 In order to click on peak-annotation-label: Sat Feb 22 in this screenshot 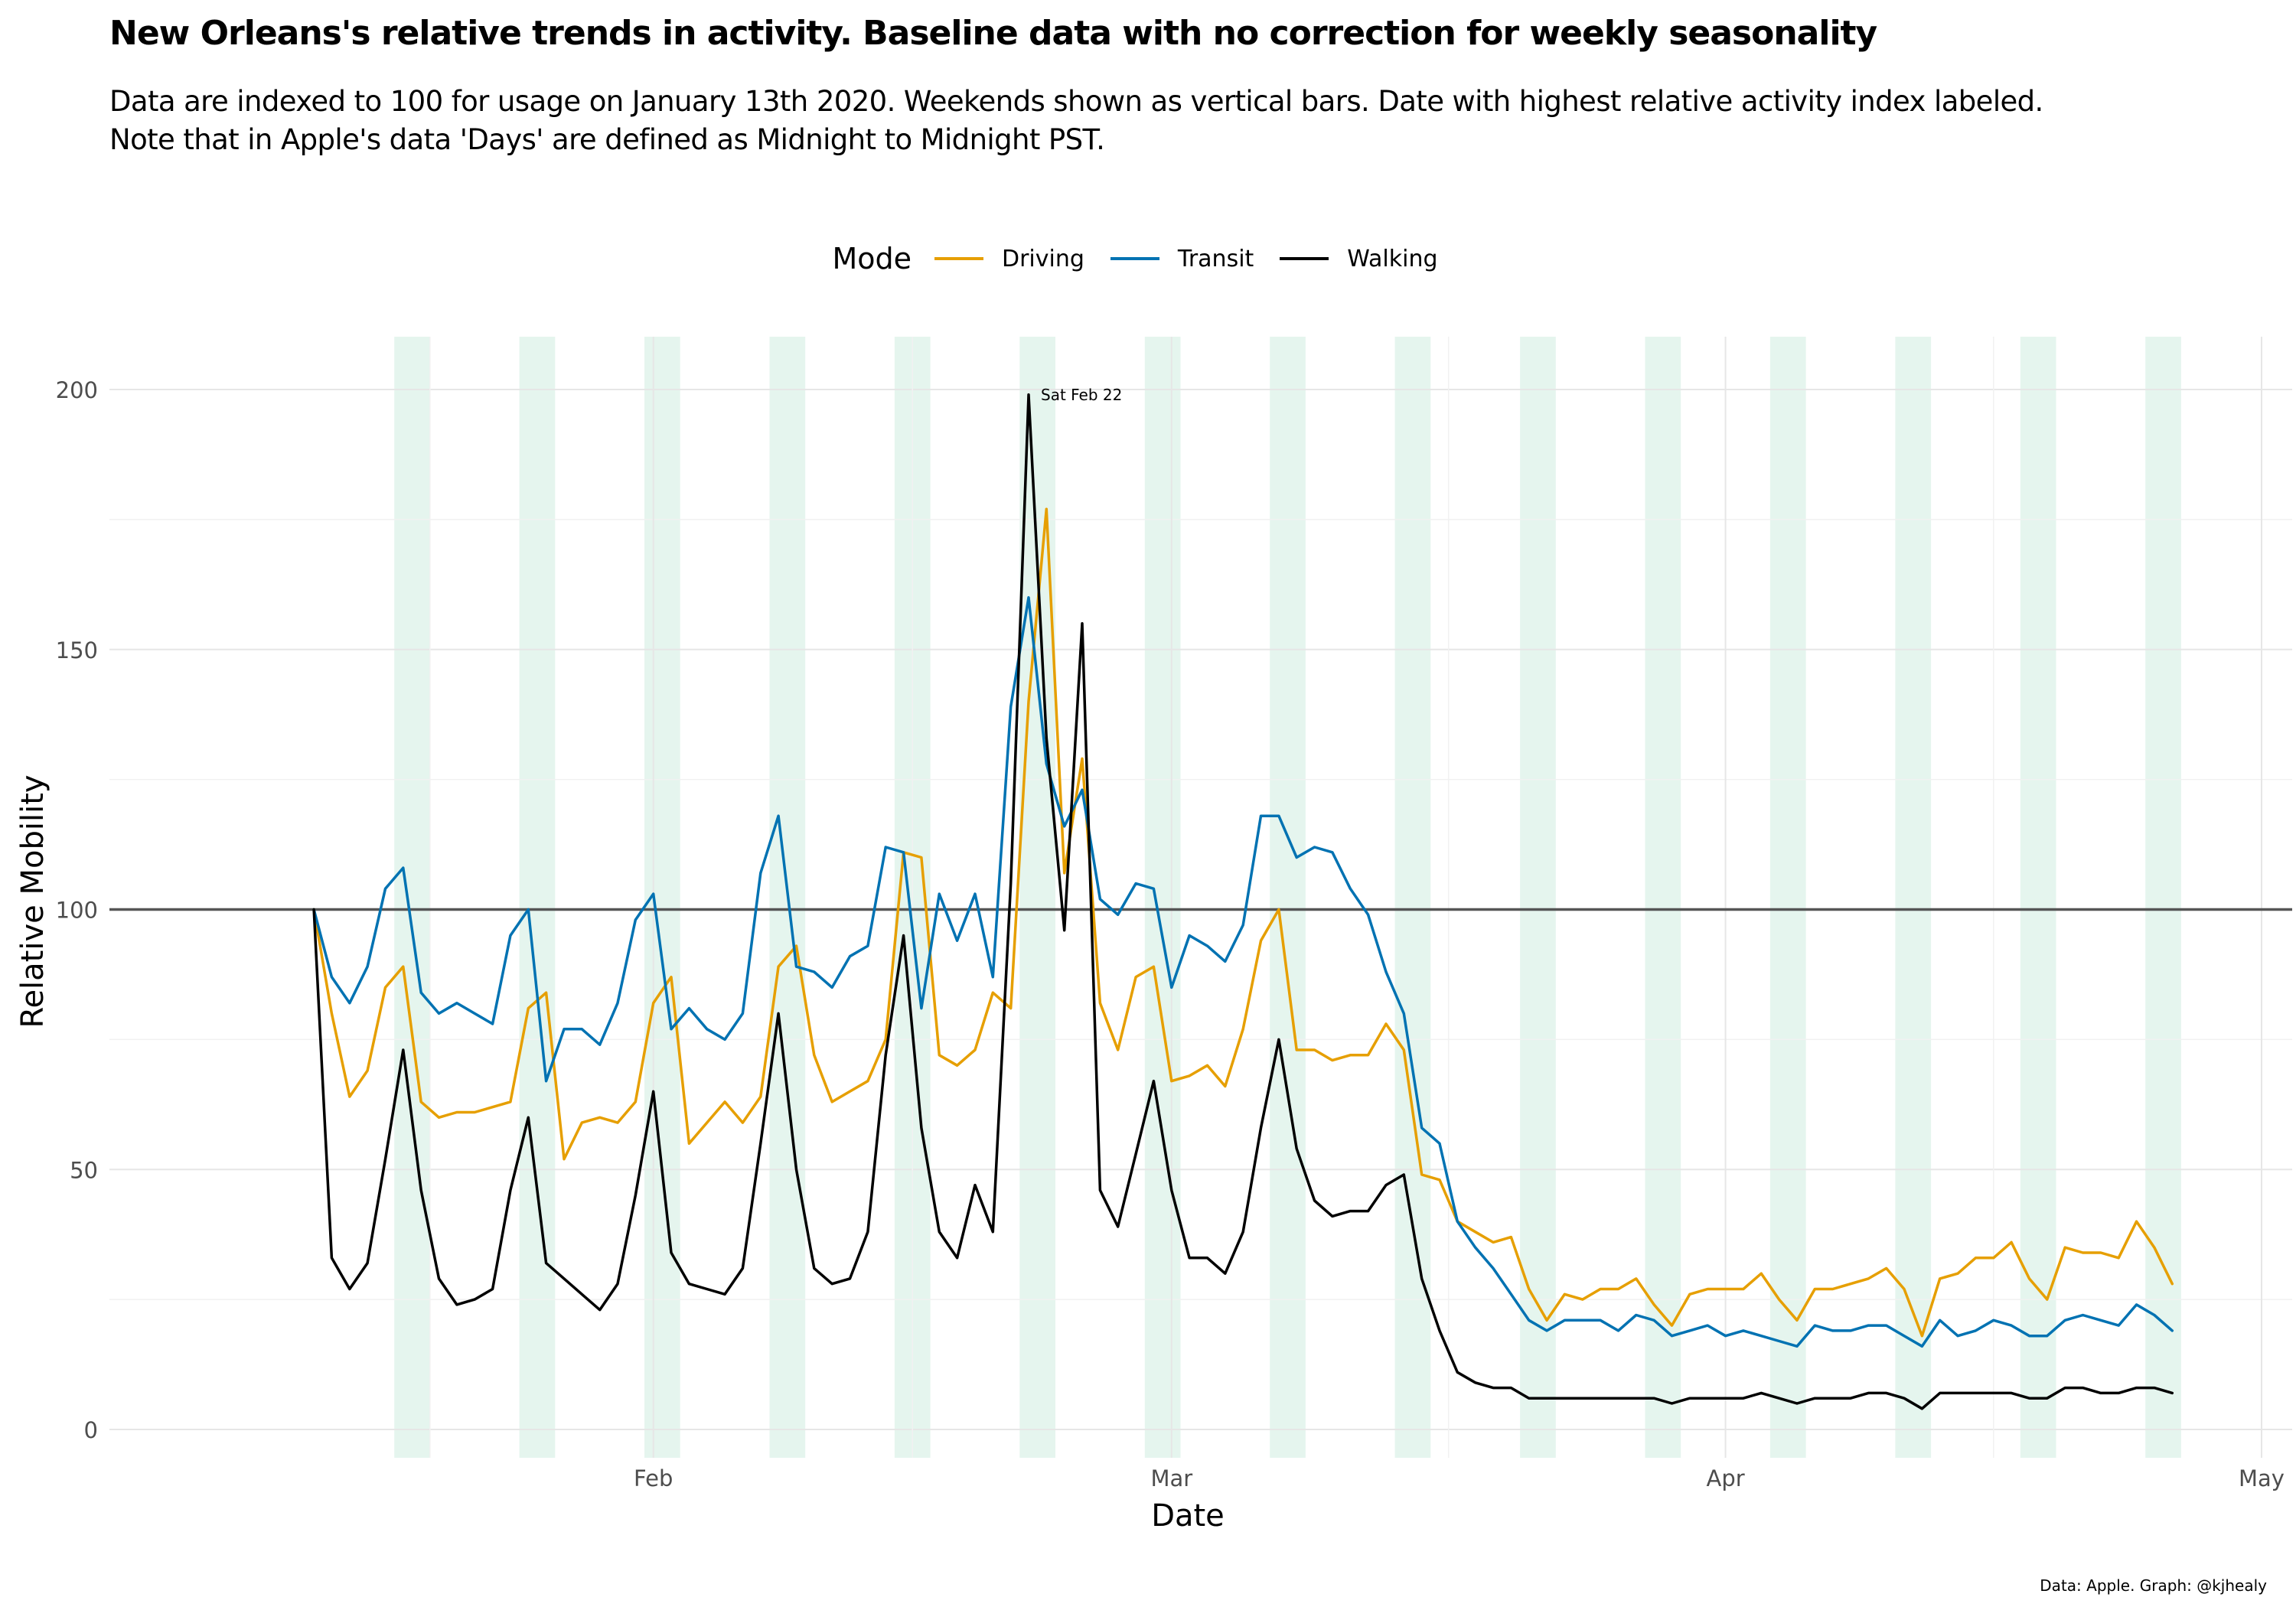, I will do `click(1081, 395)`.